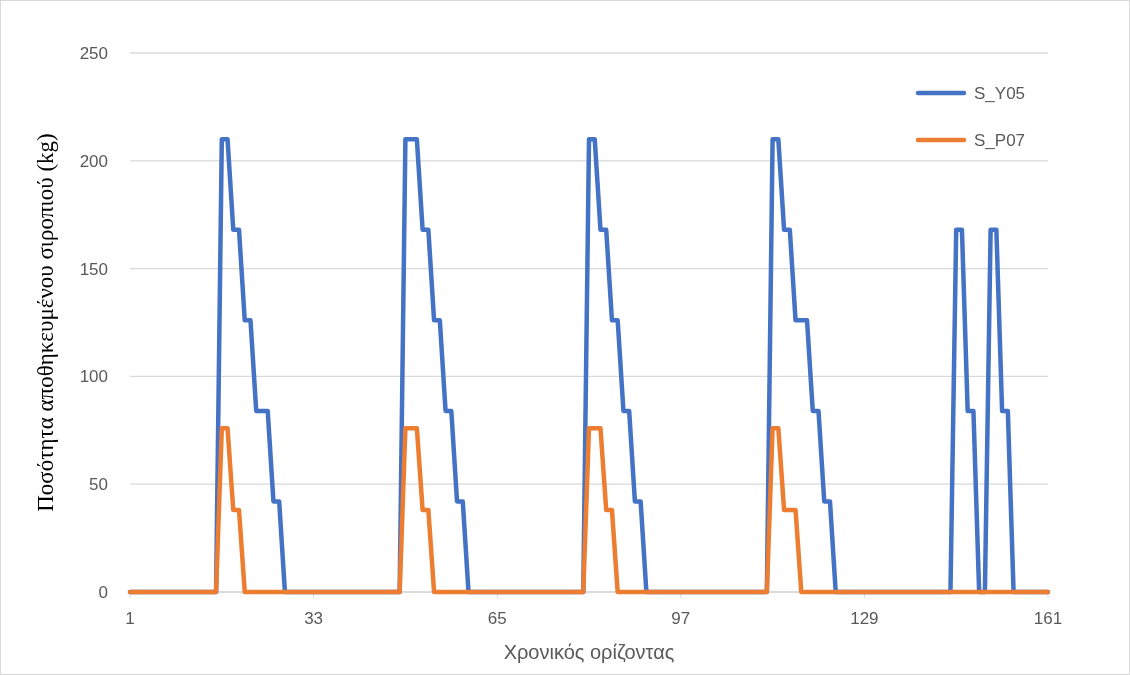  Describe the element at coordinates (98, 485) in the screenshot. I see `y-tick-label: 50` at that location.